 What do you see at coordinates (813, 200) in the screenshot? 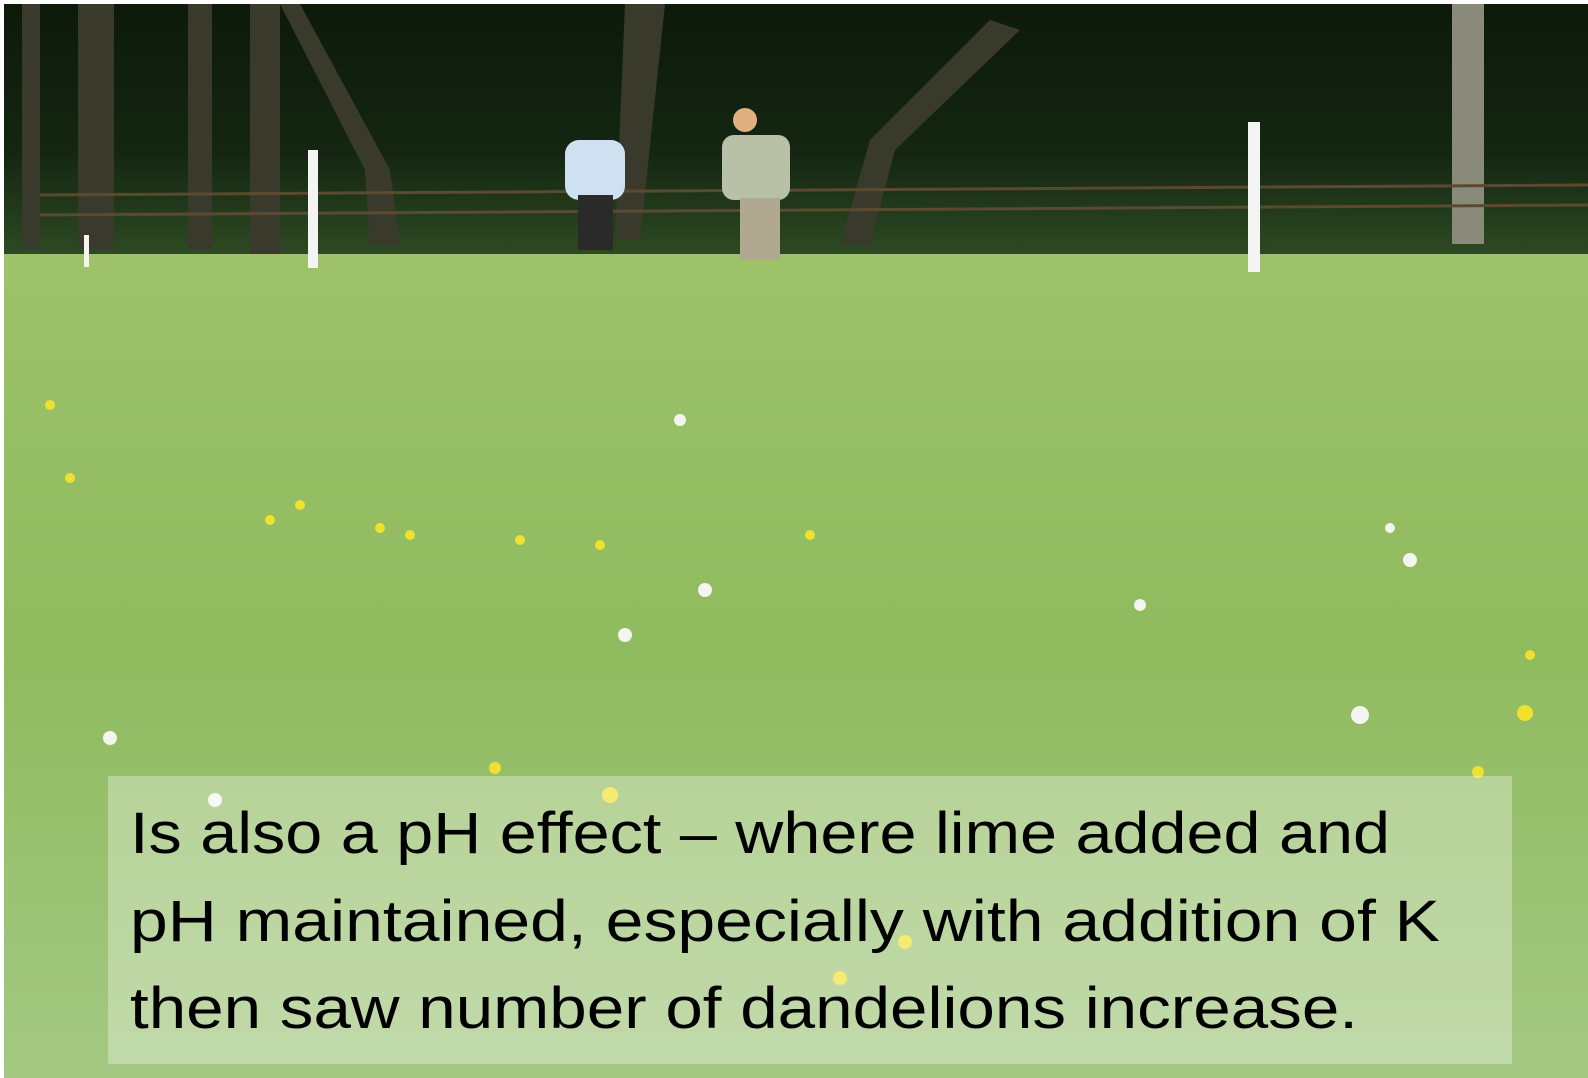
I see `fence` at bounding box center [813, 200].